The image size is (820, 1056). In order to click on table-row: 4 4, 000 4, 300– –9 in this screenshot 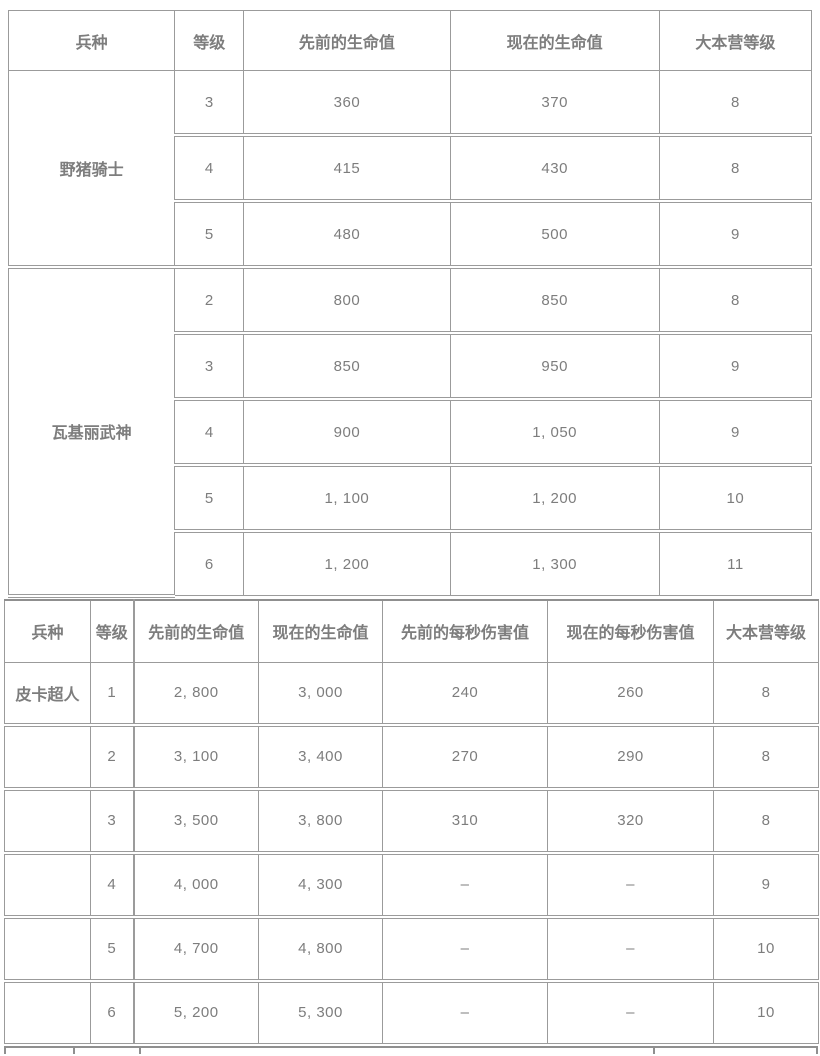, I will do `click(411, 884)`.